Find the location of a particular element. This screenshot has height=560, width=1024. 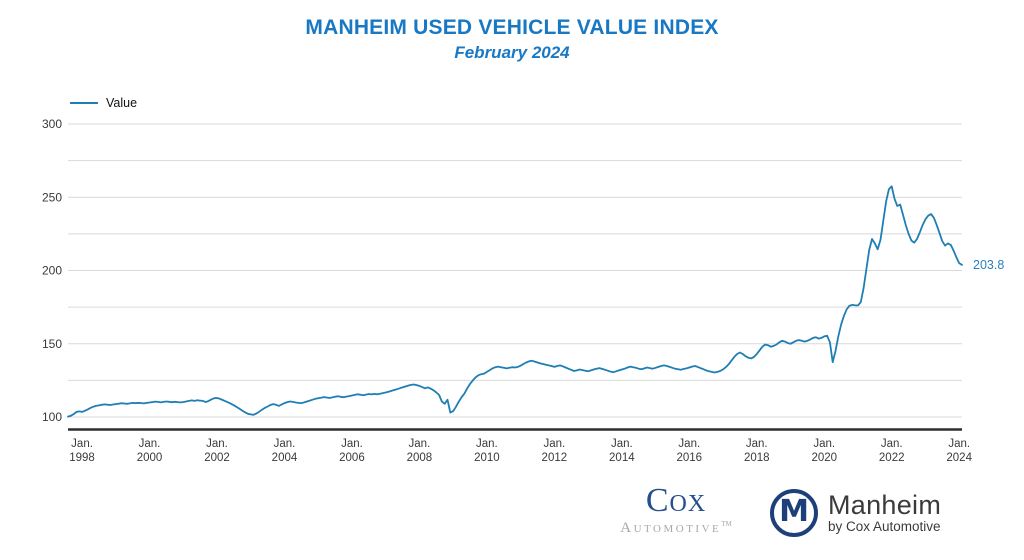

y-tick-label: 150 is located at coordinates (52, 344).